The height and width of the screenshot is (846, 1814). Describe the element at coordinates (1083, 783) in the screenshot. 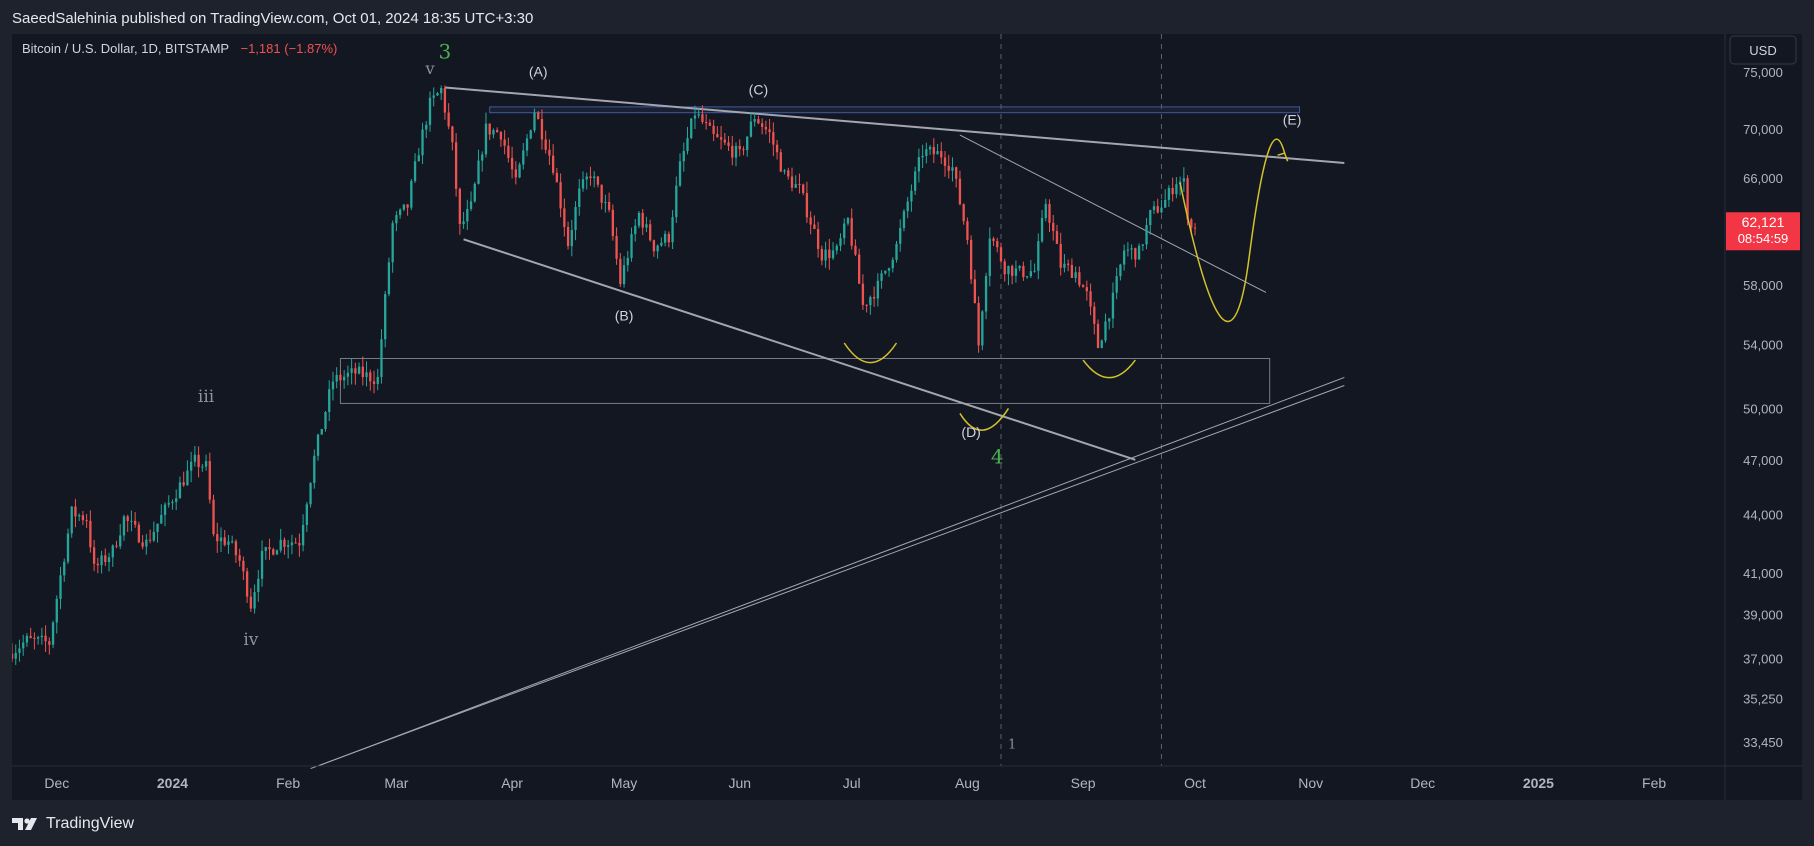

I see `time-tick-label: Sep` at that location.